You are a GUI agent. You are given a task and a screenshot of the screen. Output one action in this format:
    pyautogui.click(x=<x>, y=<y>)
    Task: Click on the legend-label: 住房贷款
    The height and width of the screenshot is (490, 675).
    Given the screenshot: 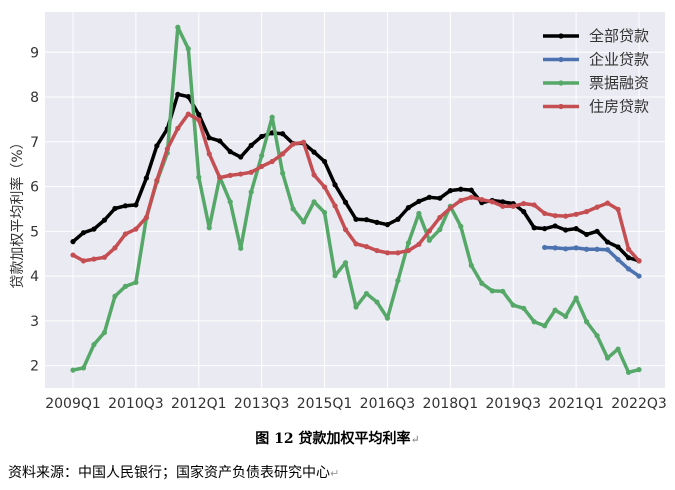 What is the action you would take?
    pyautogui.click(x=619, y=107)
    